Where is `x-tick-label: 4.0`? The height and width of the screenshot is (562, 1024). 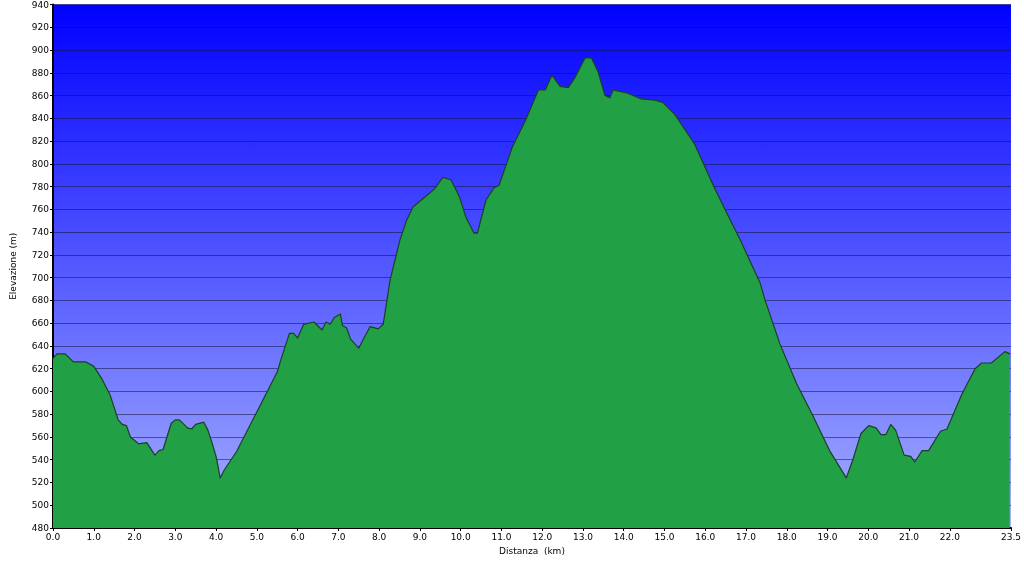
x-tick-label: 4.0 is located at coordinates (216, 536).